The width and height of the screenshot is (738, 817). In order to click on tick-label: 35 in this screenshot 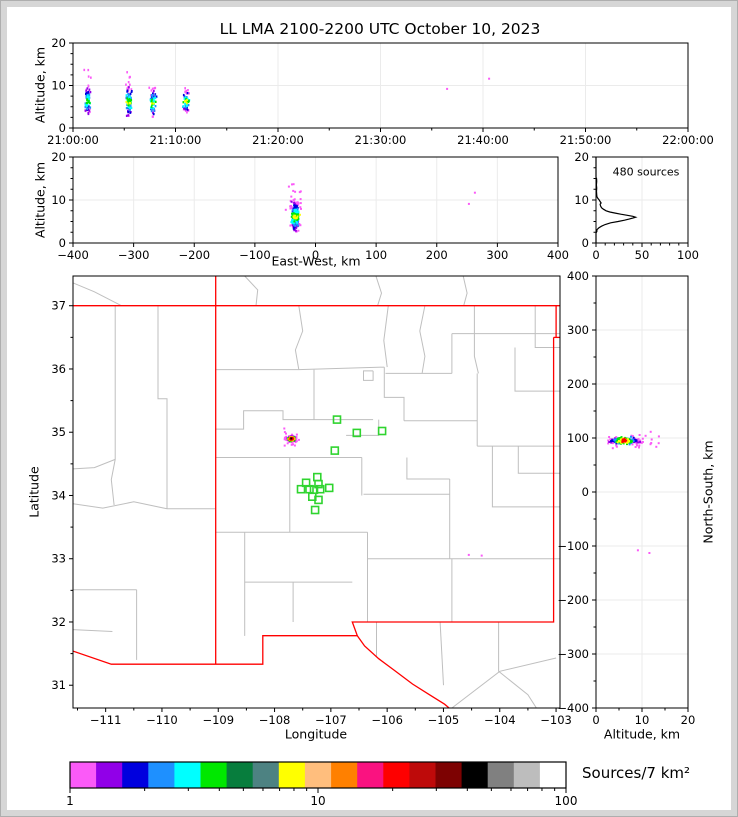, I will do `click(58, 432)`.